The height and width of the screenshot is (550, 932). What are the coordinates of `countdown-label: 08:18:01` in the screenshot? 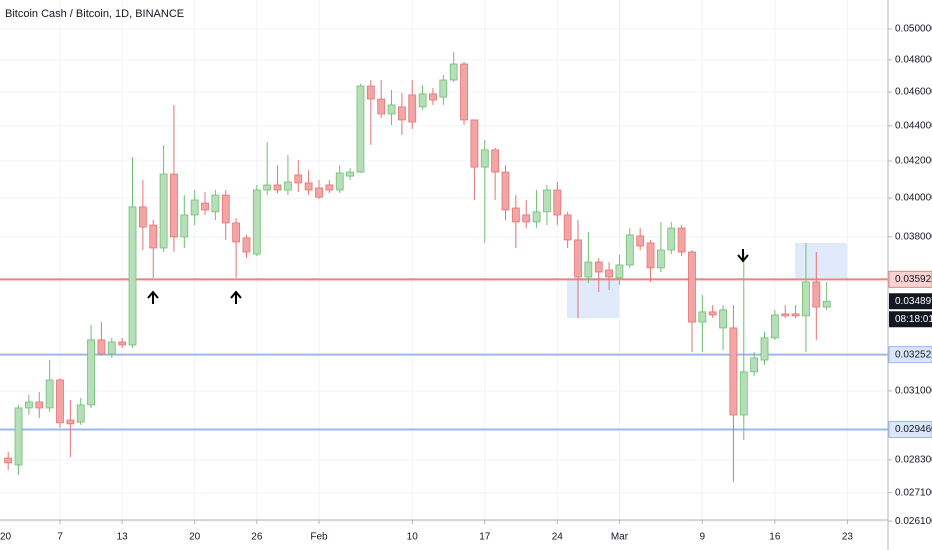 It's located at (913, 319).